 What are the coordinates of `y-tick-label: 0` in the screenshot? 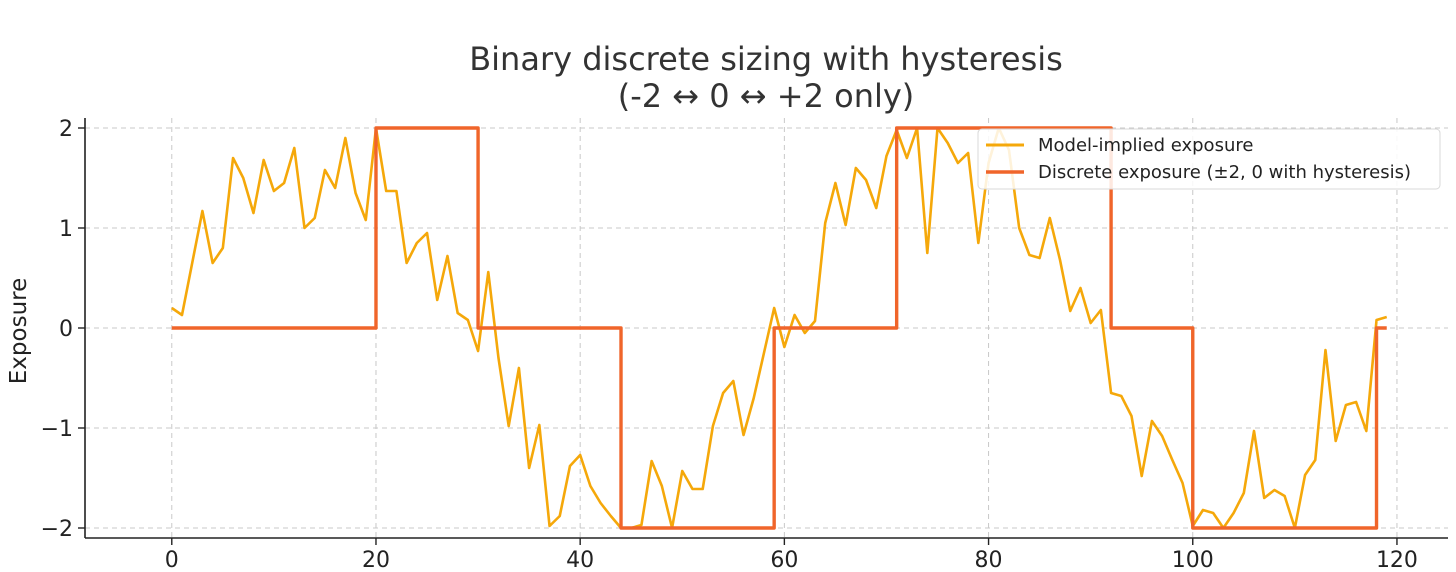 It's located at (66, 329).